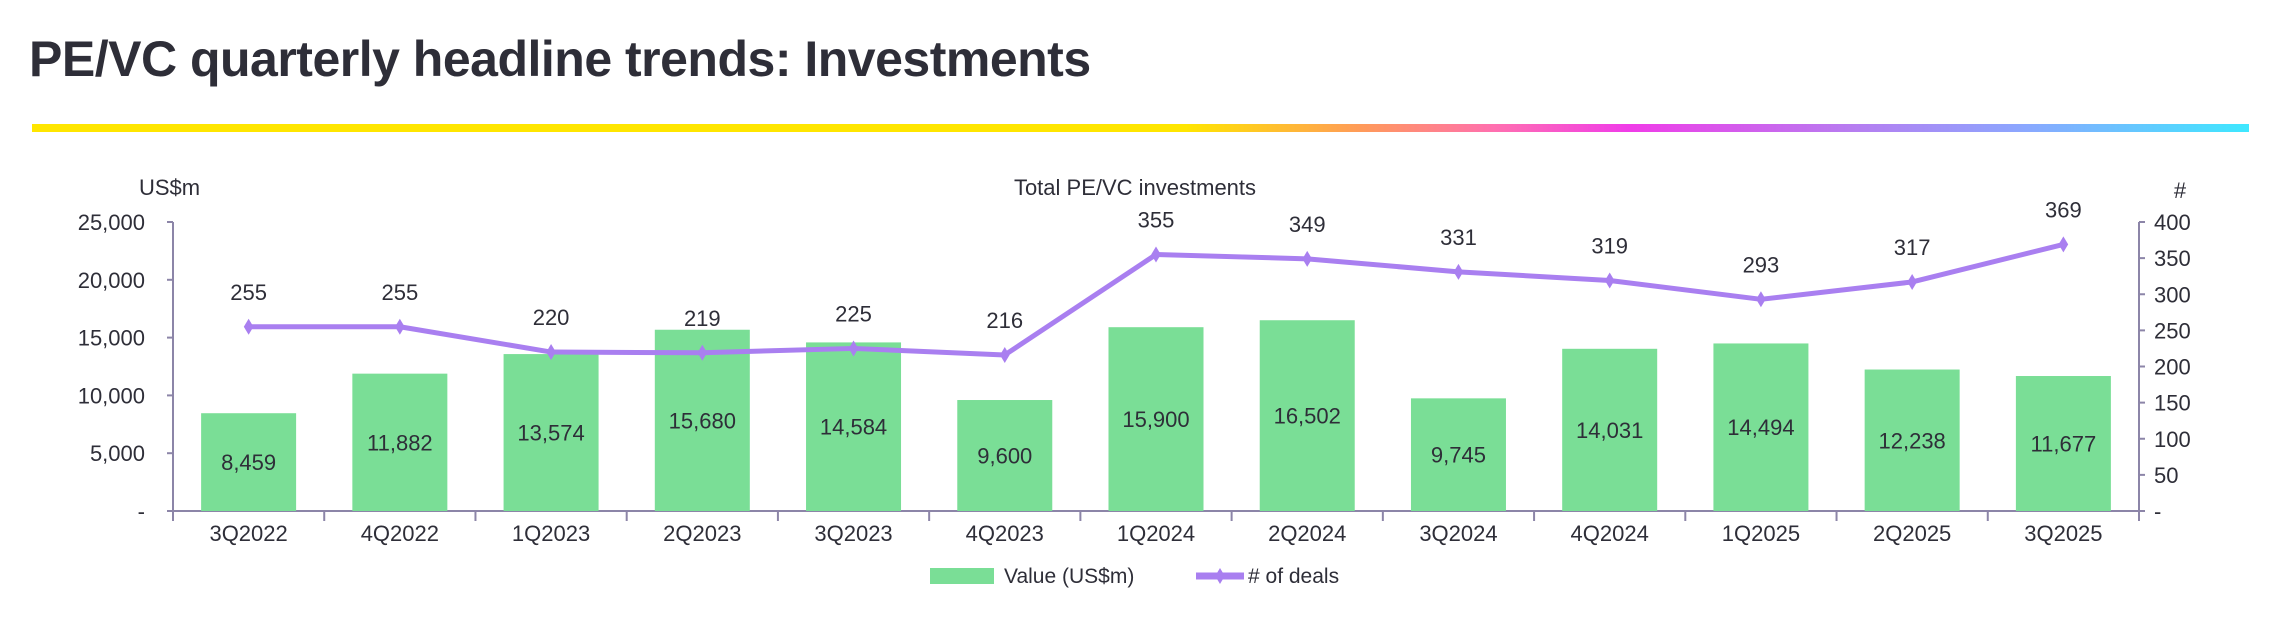  I want to click on x-tick-label: 3Q2022, so click(248, 533).